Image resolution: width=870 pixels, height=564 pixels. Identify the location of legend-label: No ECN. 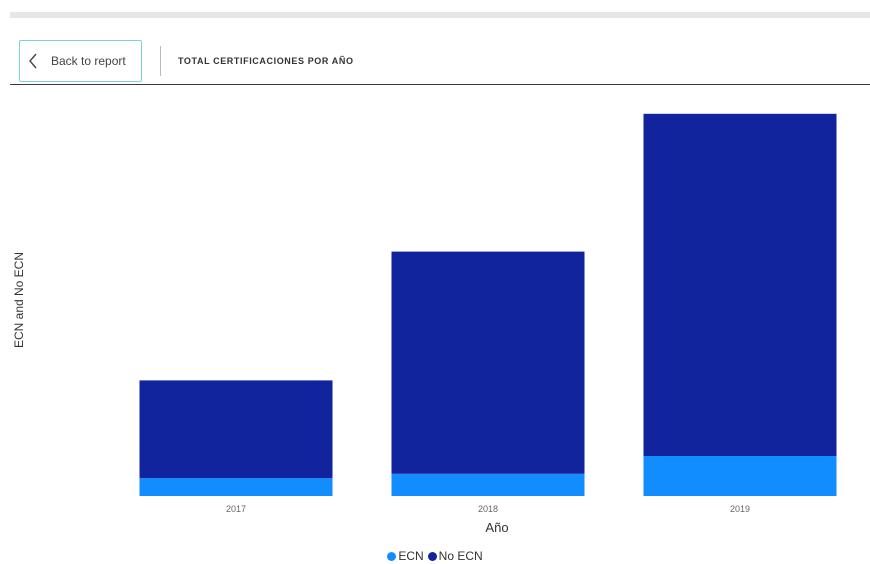
(460, 556).